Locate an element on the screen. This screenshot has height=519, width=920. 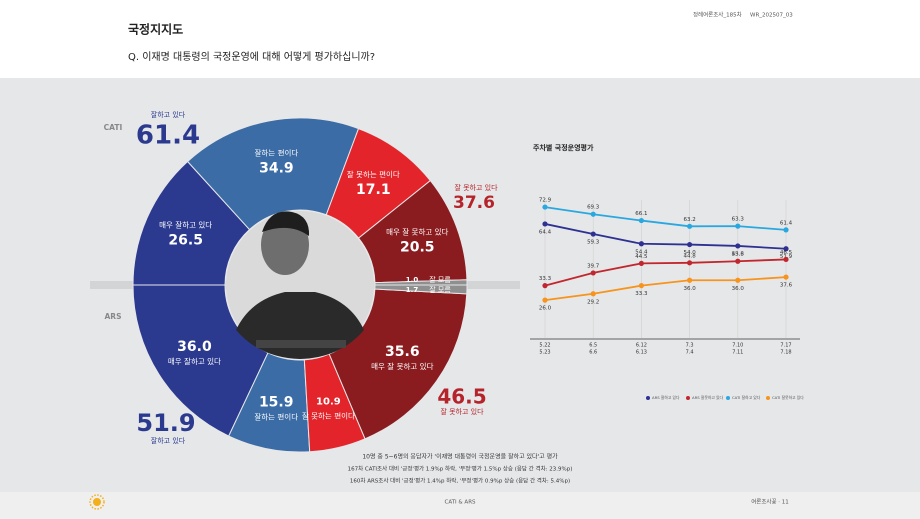
value-label: 54.4 is located at coordinates (641, 252).